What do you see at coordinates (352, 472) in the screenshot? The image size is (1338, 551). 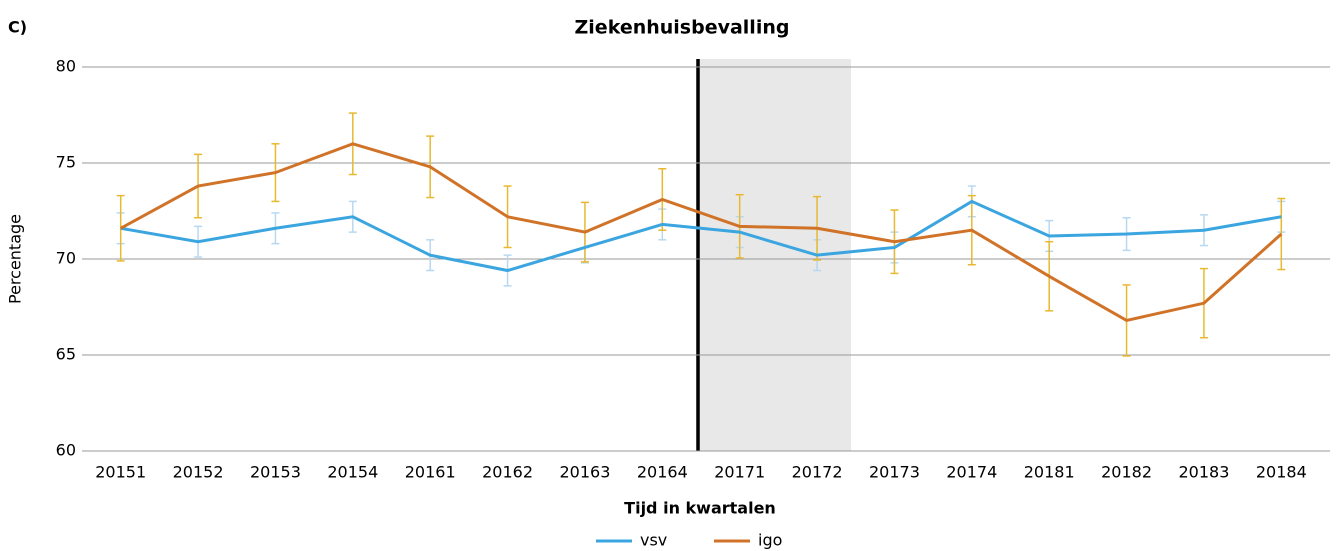 I see `x-tick-label: 20154` at bounding box center [352, 472].